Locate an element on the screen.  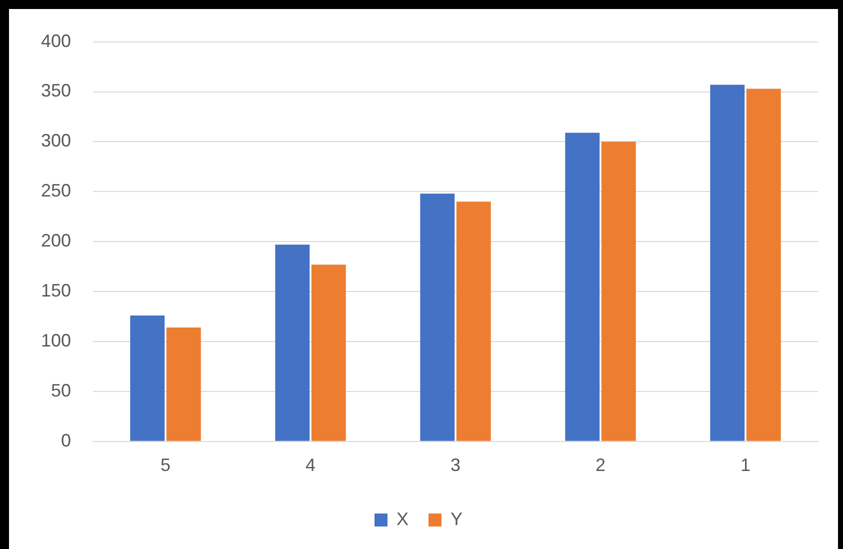
y-tick-label: 250 is located at coordinates (56, 190).